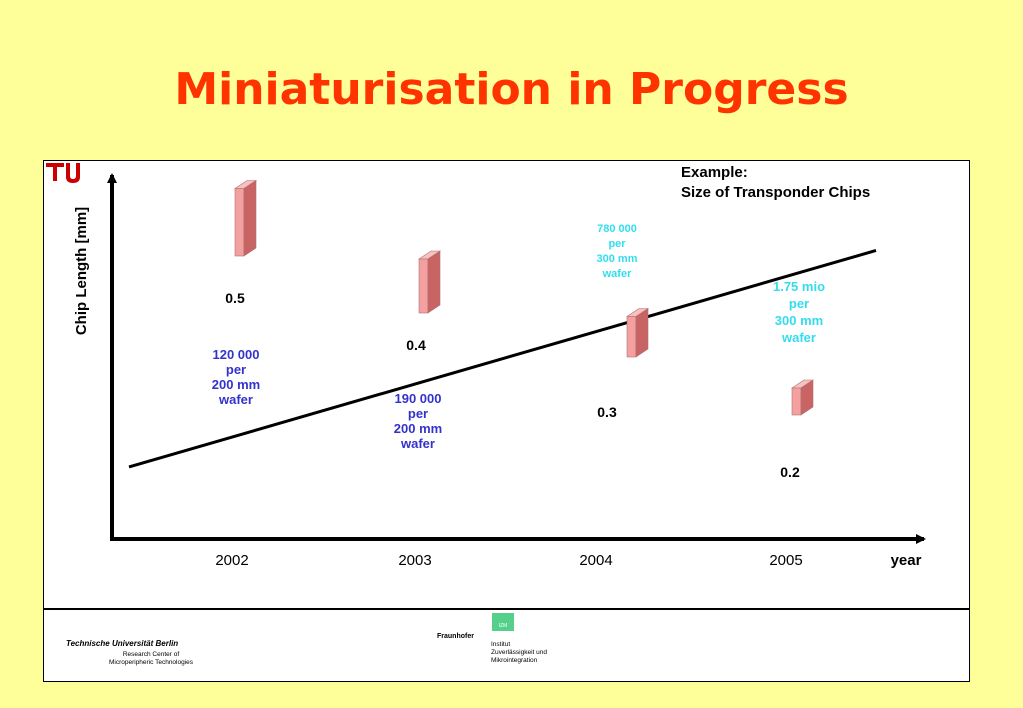 Image resolution: width=1023 pixels, height=708 pixels. I want to click on x-tick-label-2002: 2002, so click(231, 560).